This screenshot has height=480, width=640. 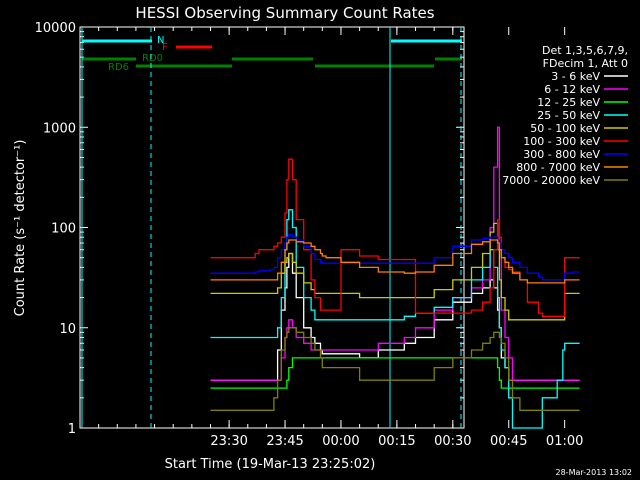 What do you see at coordinates (551, 180) in the screenshot?
I see `legend-entry-label: 7000 - 20000 keV` at bounding box center [551, 180].